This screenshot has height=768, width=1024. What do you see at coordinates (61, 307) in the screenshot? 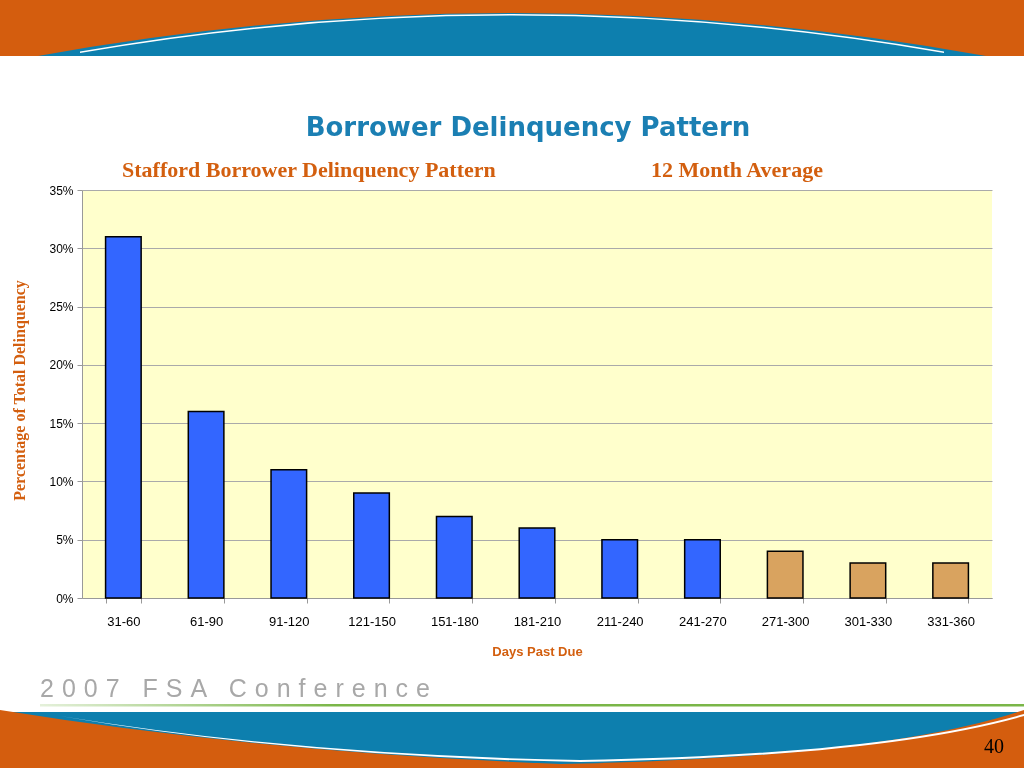
I see `y-tick-label: 25%` at bounding box center [61, 307].